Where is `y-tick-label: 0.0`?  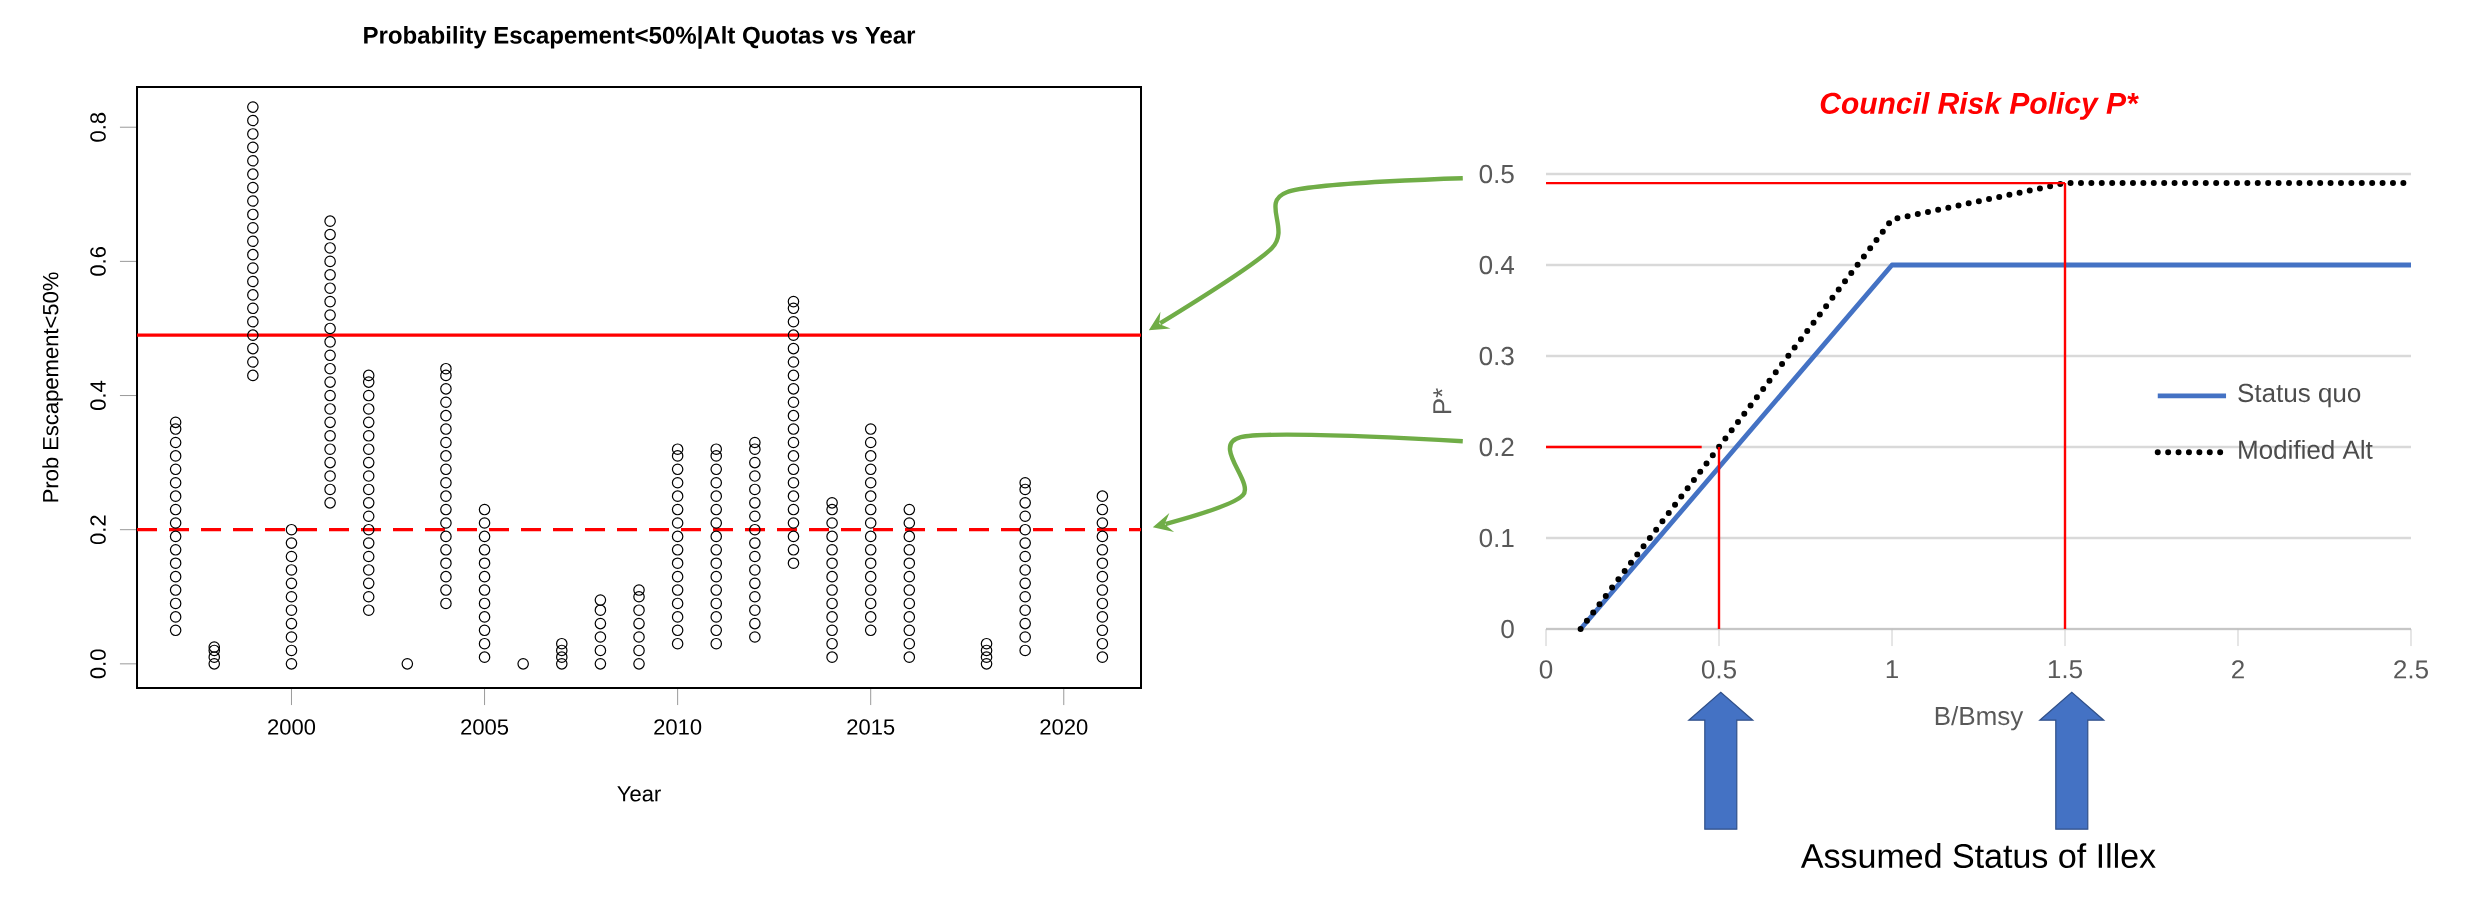 y-tick-label: 0.0 is located at coordinates (98, 664).